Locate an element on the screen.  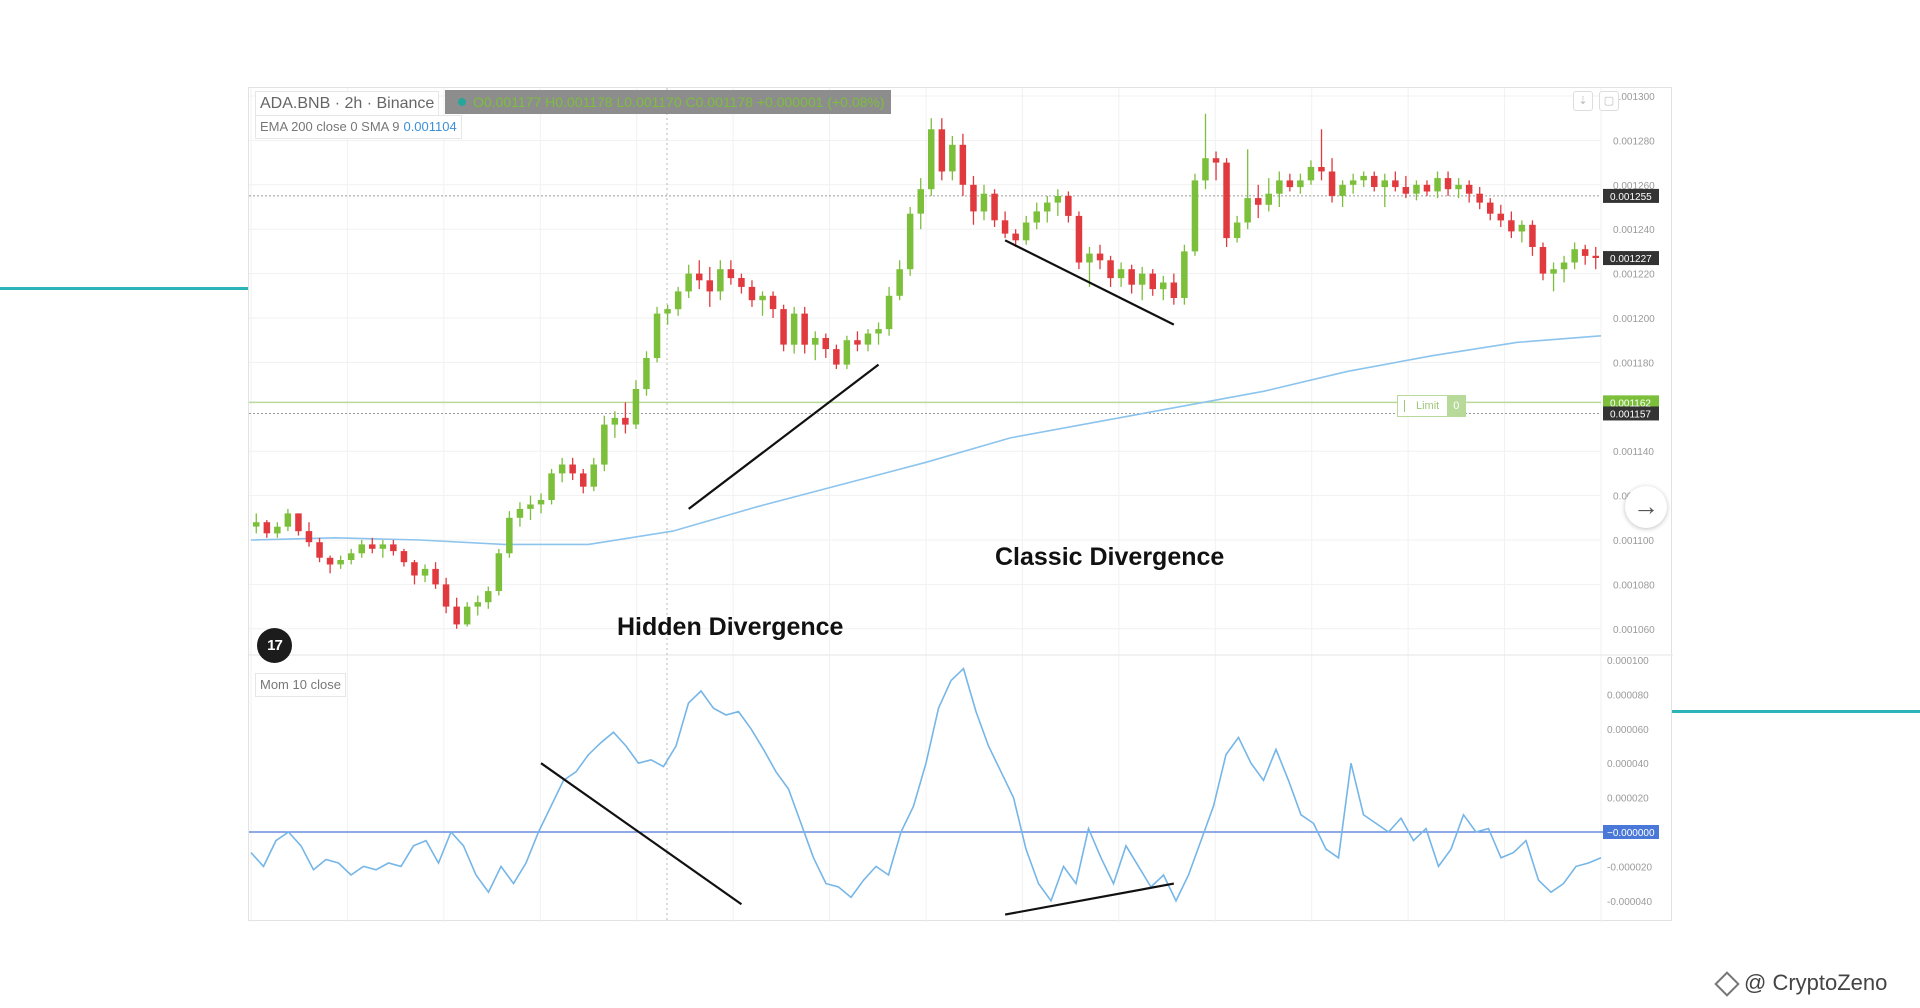
limit-order-label: Limit 0 is located at coordinates (1432, 406).